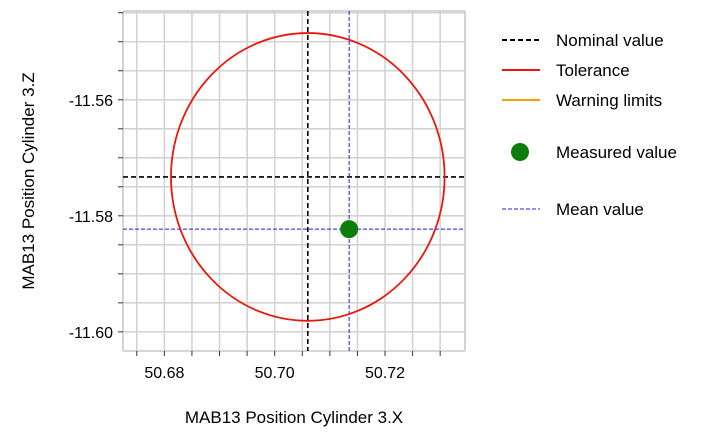 This screenshot has width=709, height=432. What do you see at coordinates (616, 152) in the screenshot?
I see `legend-label: Measured value` at bounding box center [616, 152].